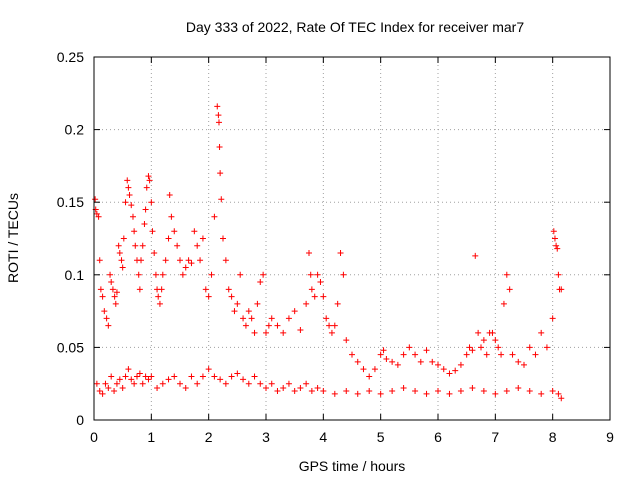 The height and width of the screenshot is (480, 640). I want to click on x-tick-label: 0, so click(94, 437).